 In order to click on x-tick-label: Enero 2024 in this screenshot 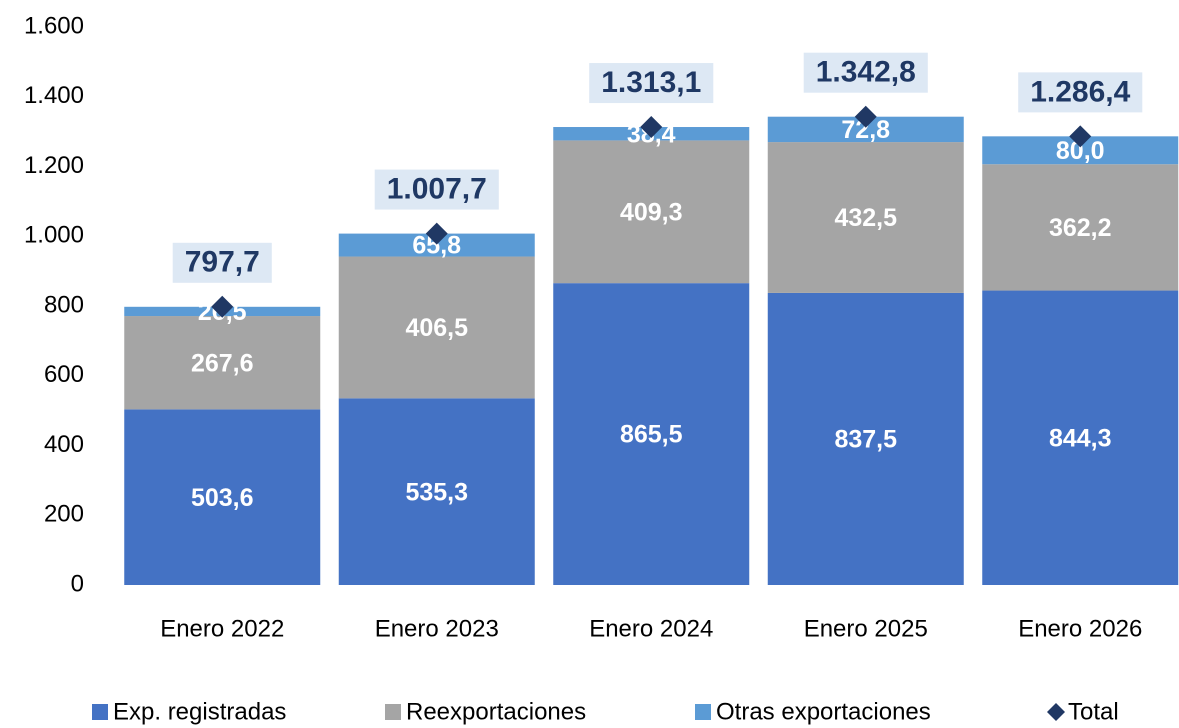, I will do `click(651, 628)`.